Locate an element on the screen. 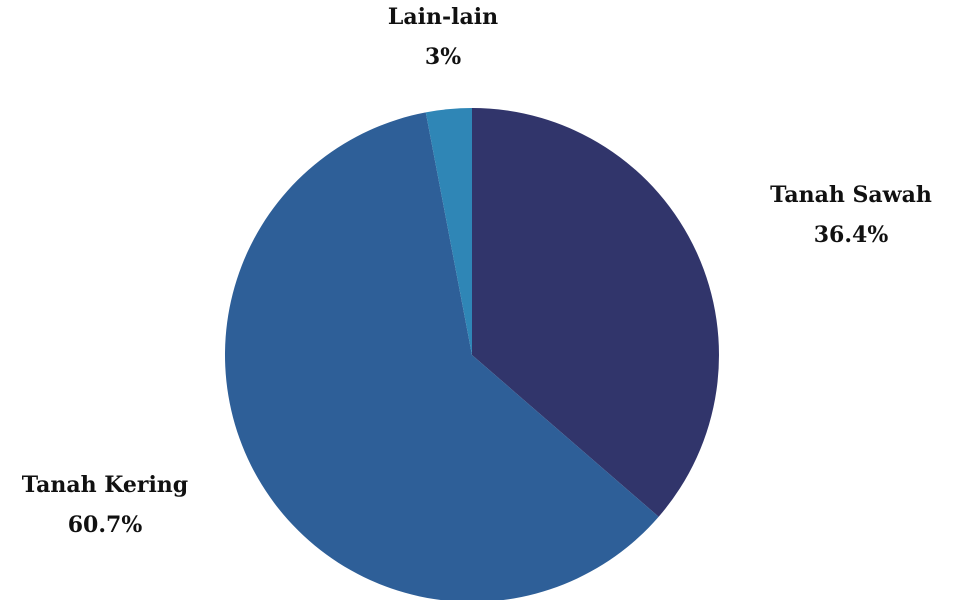 The height and width of the screenshot is (604, 962). slice-value-lain-lain: 3% is located at coordinates (443, 57).